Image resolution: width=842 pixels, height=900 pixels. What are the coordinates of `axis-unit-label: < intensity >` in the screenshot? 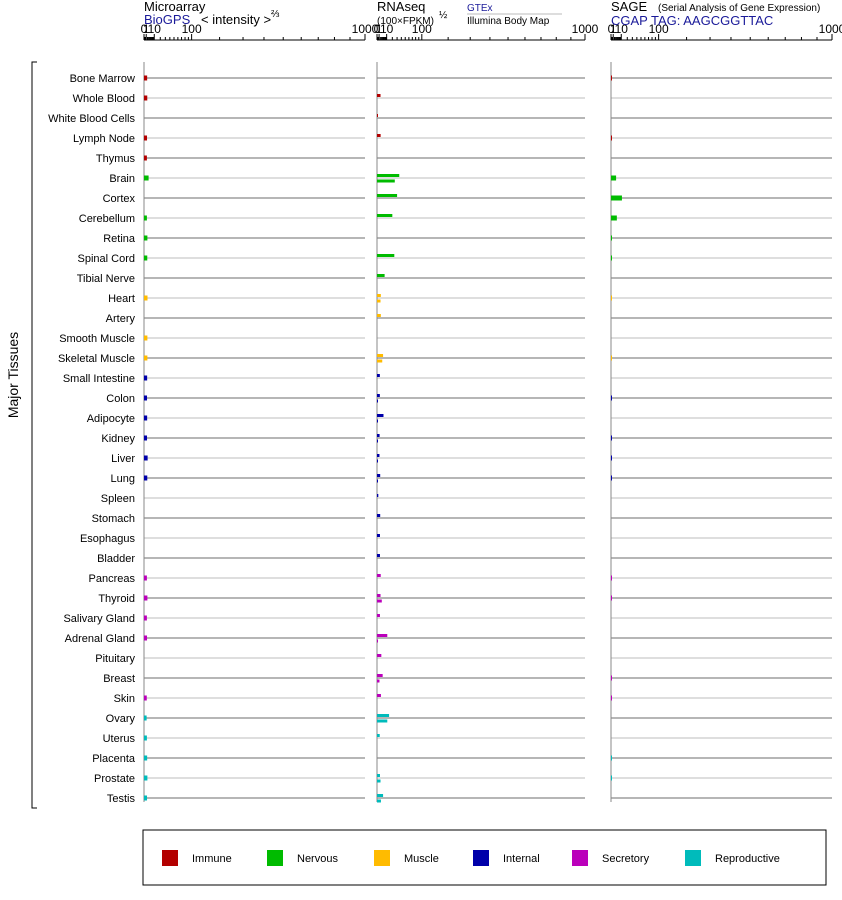 It's located at (236, 19).